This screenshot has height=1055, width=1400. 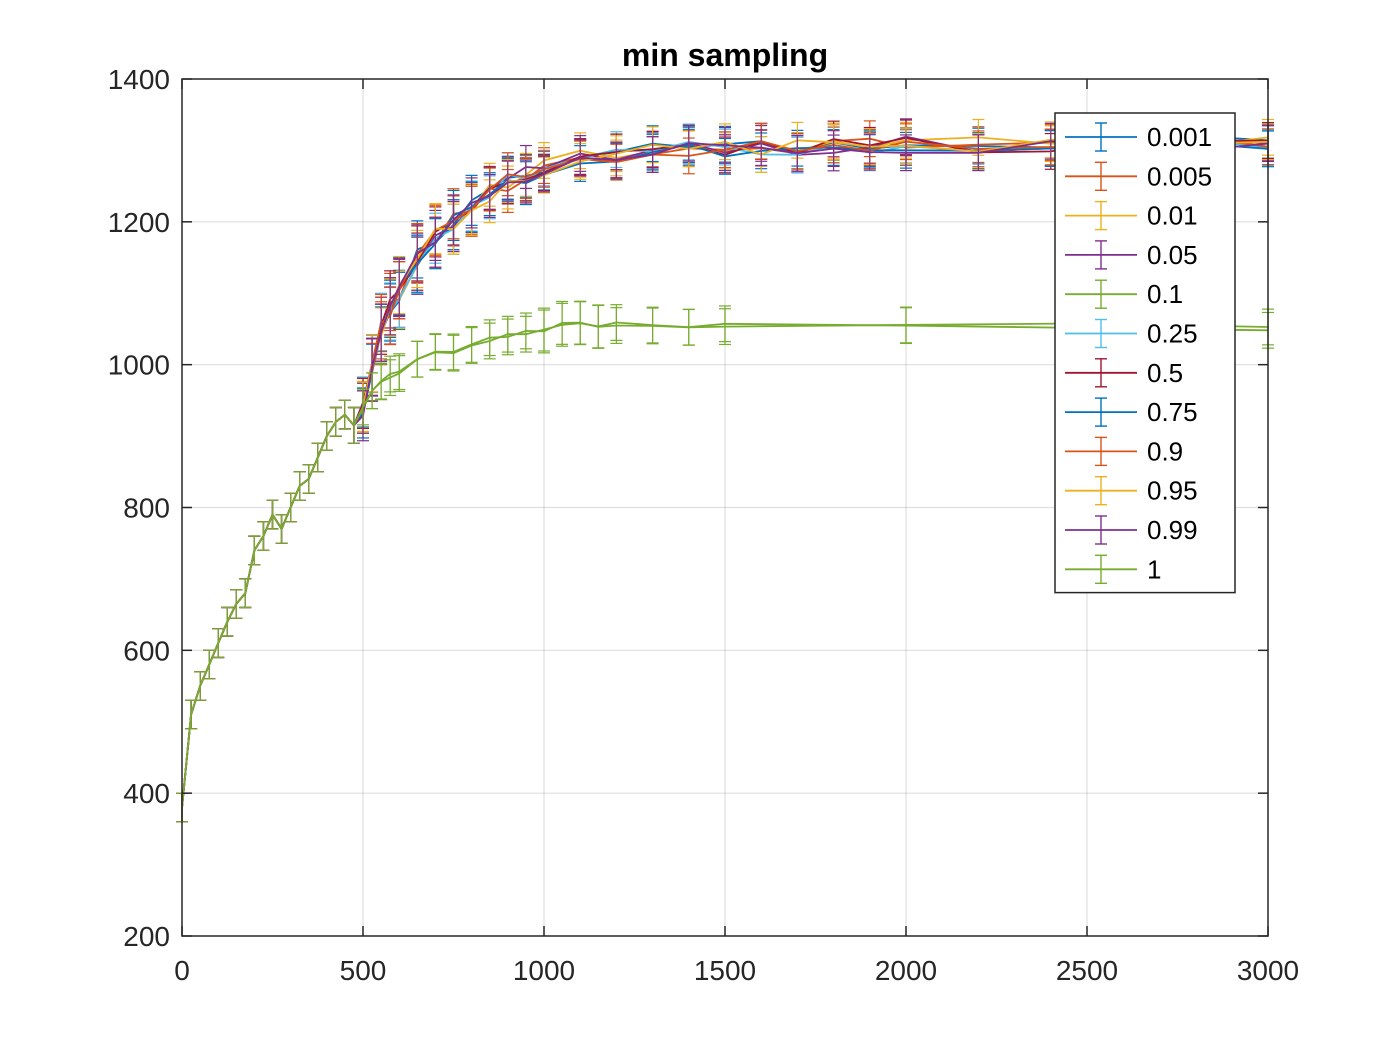 What do you see at coordinates (1131, 216) in the screenshot?
I see `legend-item: 0.01` at bounding box center [1131, 216].